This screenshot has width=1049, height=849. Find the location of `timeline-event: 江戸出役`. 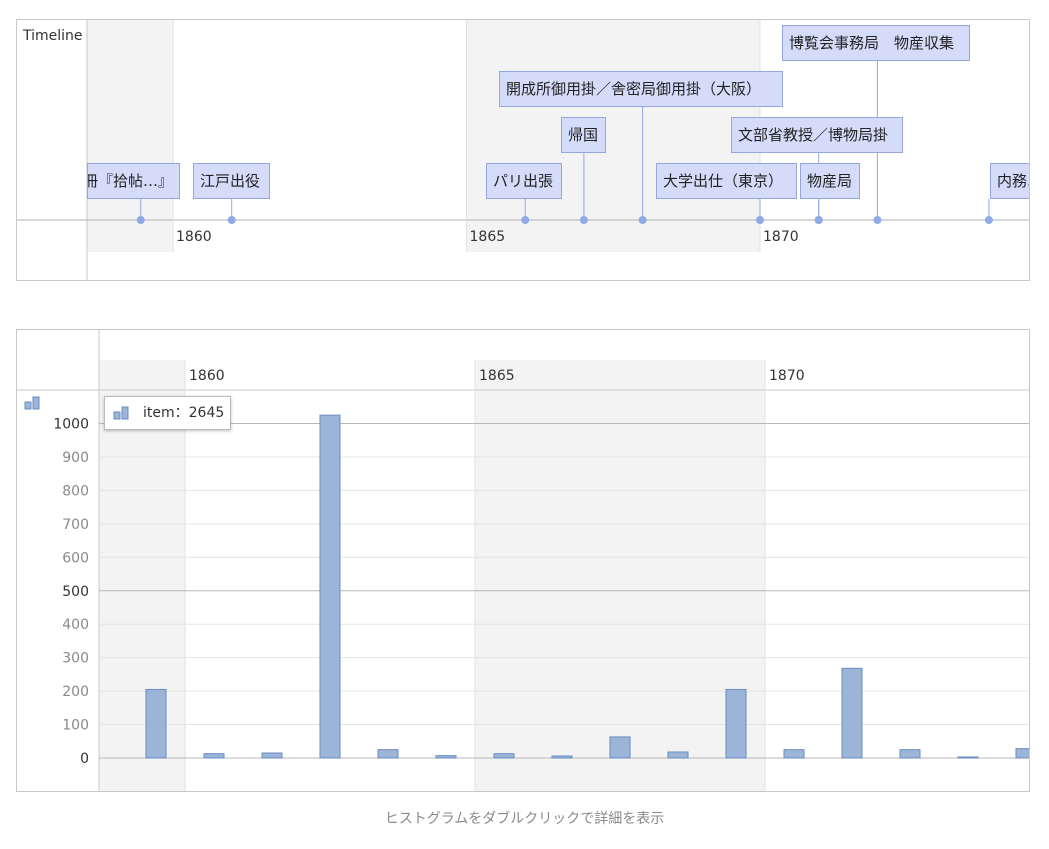

timeline-event: 江戸出役 is located at coordinates (231, 181).